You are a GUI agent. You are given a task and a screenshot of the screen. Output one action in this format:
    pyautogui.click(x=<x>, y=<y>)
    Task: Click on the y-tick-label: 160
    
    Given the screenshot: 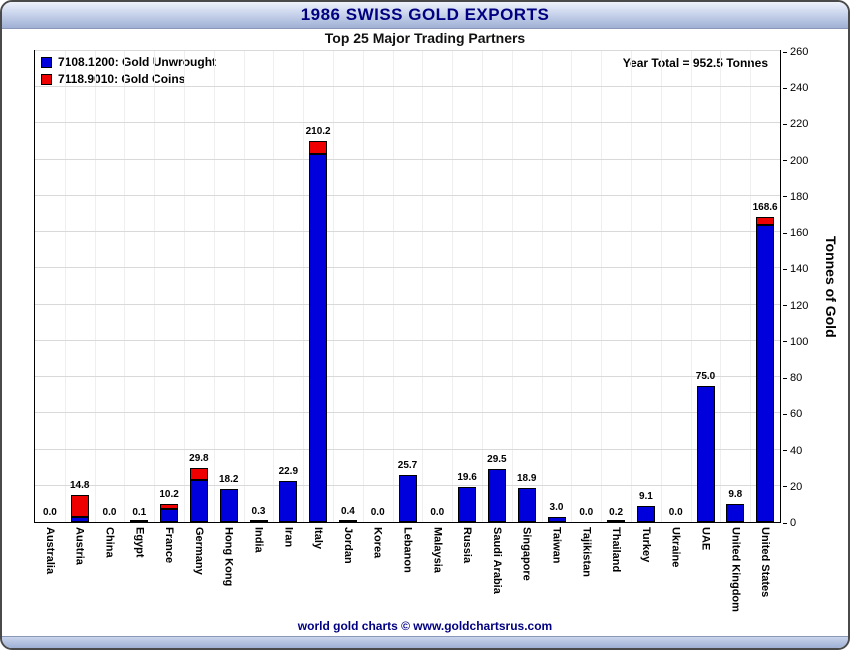 What is the action you would take?
    pyautogui.click(x=799, y=233)
    